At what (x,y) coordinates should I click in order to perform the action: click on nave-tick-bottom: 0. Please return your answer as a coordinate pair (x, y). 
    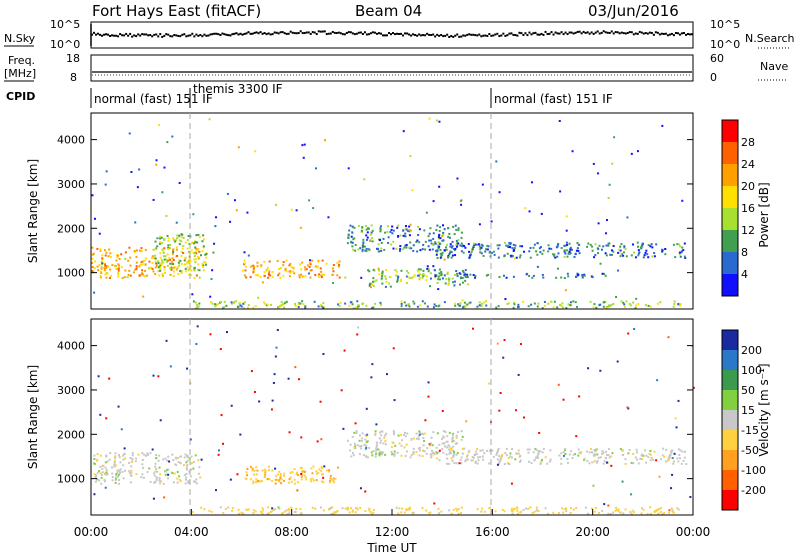
    Looking at the image, I should click on (713, 77).